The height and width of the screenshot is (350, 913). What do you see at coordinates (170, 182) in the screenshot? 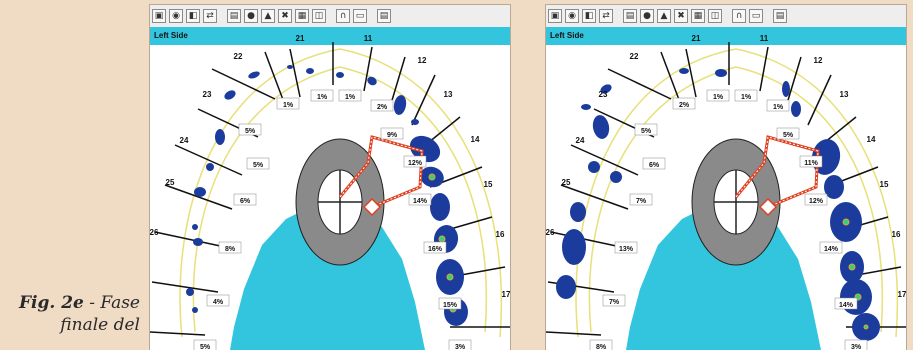
I see `tooth-number: 25` at bounding box center [170, 182].